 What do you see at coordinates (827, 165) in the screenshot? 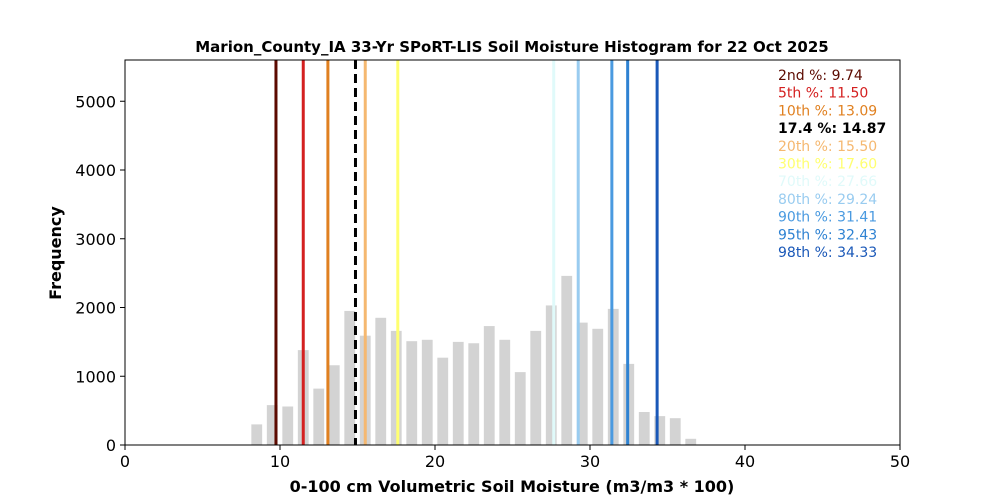
I see `legend-entry: 30th %: 17.60` at bounding box center [827, 165].